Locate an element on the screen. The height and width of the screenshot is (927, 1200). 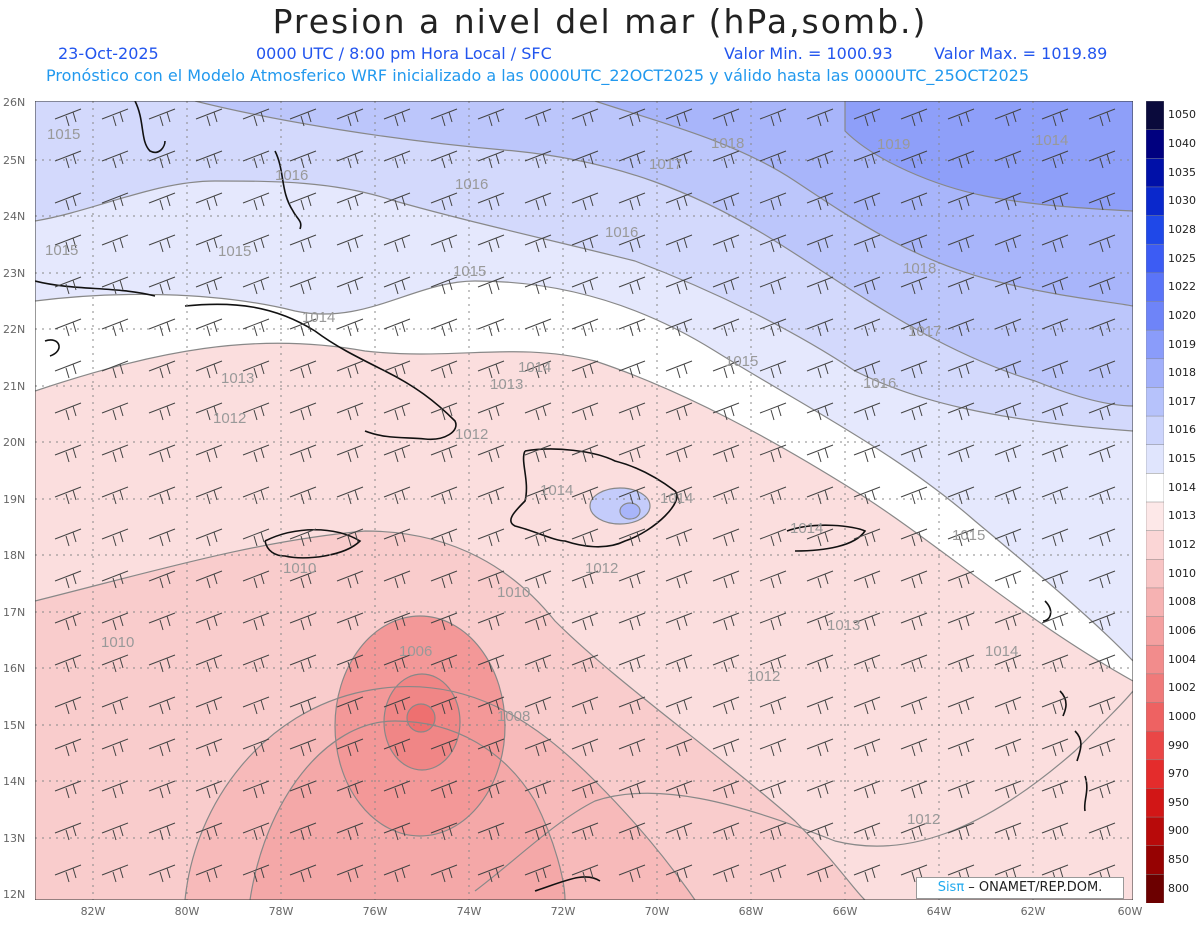
color-bar is located at coordinates (1155, 502).